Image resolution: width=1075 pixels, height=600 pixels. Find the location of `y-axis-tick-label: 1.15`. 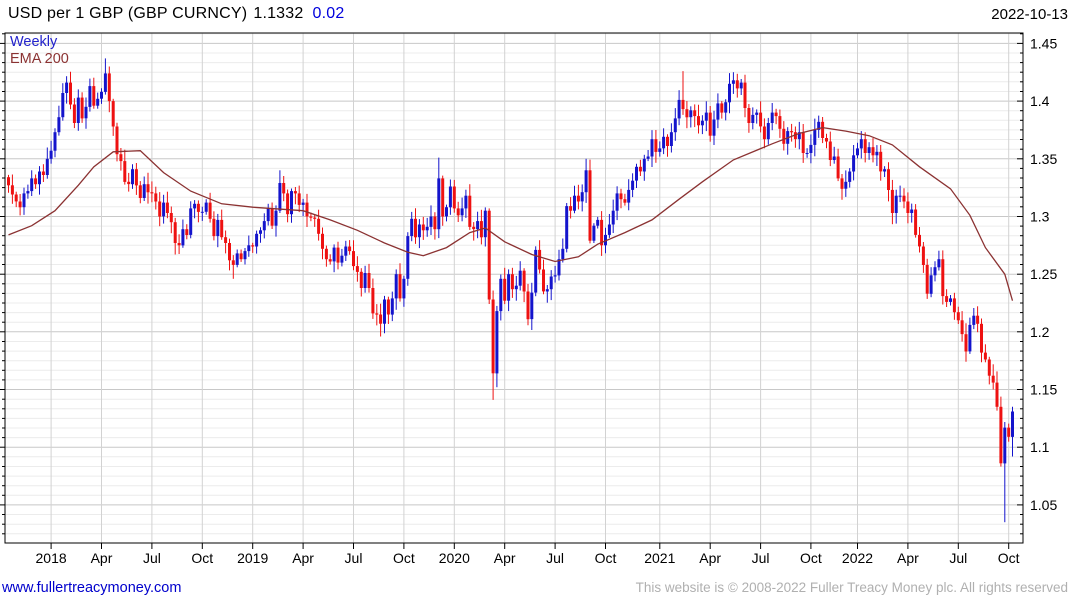

y-axis-tick-label: 1.15 is located at coordinates (1043, 390).